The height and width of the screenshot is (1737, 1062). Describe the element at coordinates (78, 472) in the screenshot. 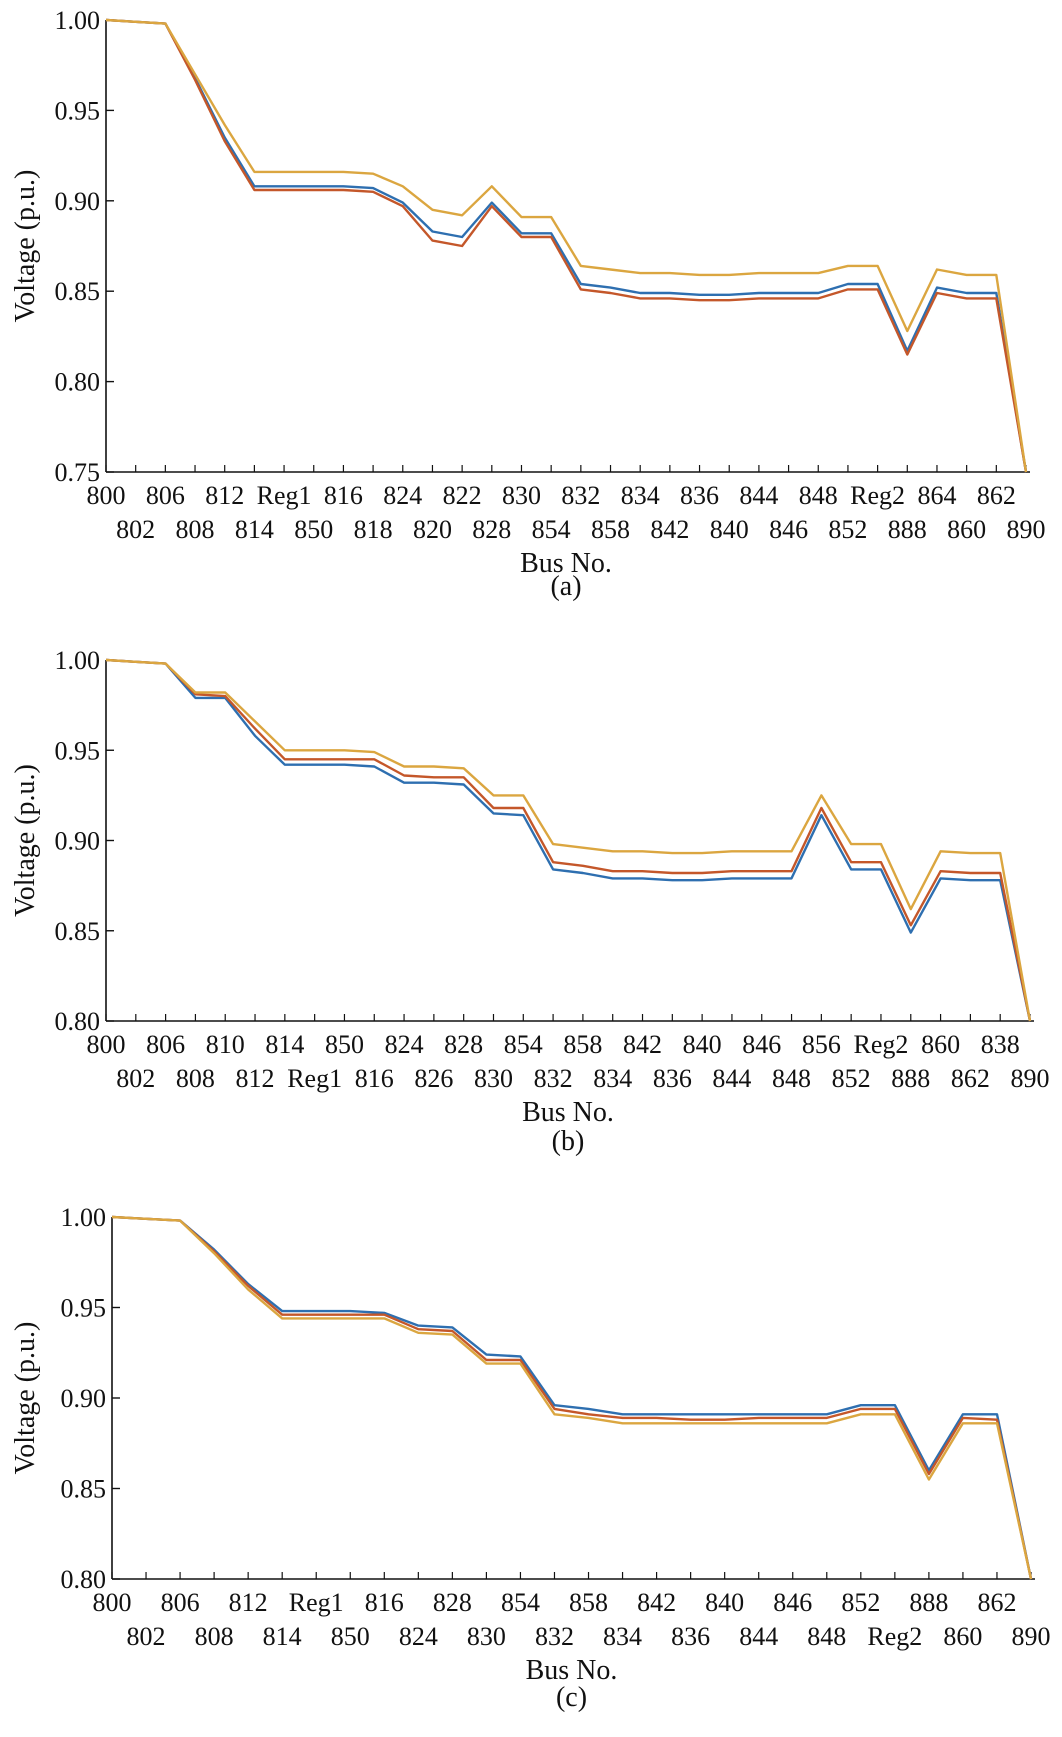

I see `y-tick-label: 0.75` at that location.